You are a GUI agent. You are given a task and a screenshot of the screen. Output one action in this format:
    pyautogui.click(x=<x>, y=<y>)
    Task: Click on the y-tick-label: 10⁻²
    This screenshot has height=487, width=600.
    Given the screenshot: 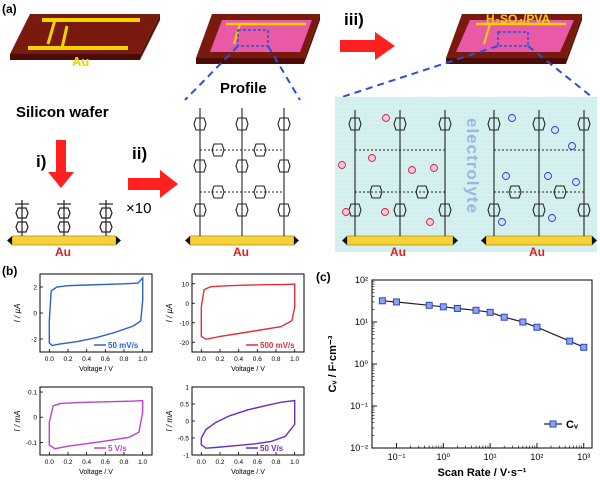 What is the action you would take?
    pyautogui.click(x=359, y=448)
    